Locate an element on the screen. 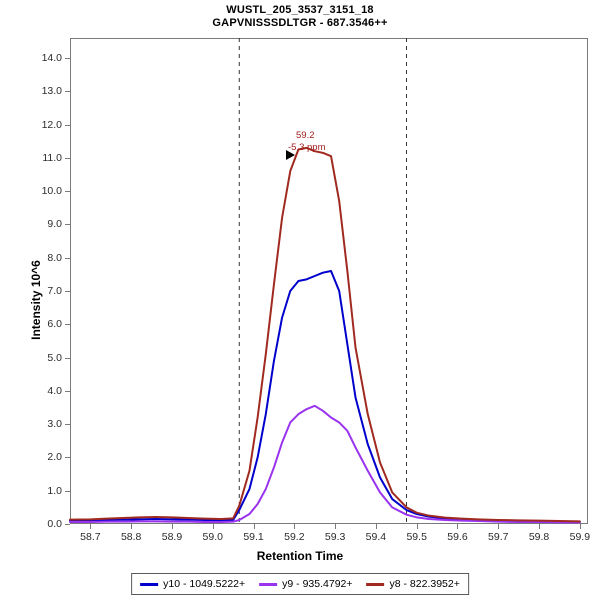 The width and height of the screenshot is (600, 600). x-axis-tick-label: 59.6 is located at coordinates (457, 537).